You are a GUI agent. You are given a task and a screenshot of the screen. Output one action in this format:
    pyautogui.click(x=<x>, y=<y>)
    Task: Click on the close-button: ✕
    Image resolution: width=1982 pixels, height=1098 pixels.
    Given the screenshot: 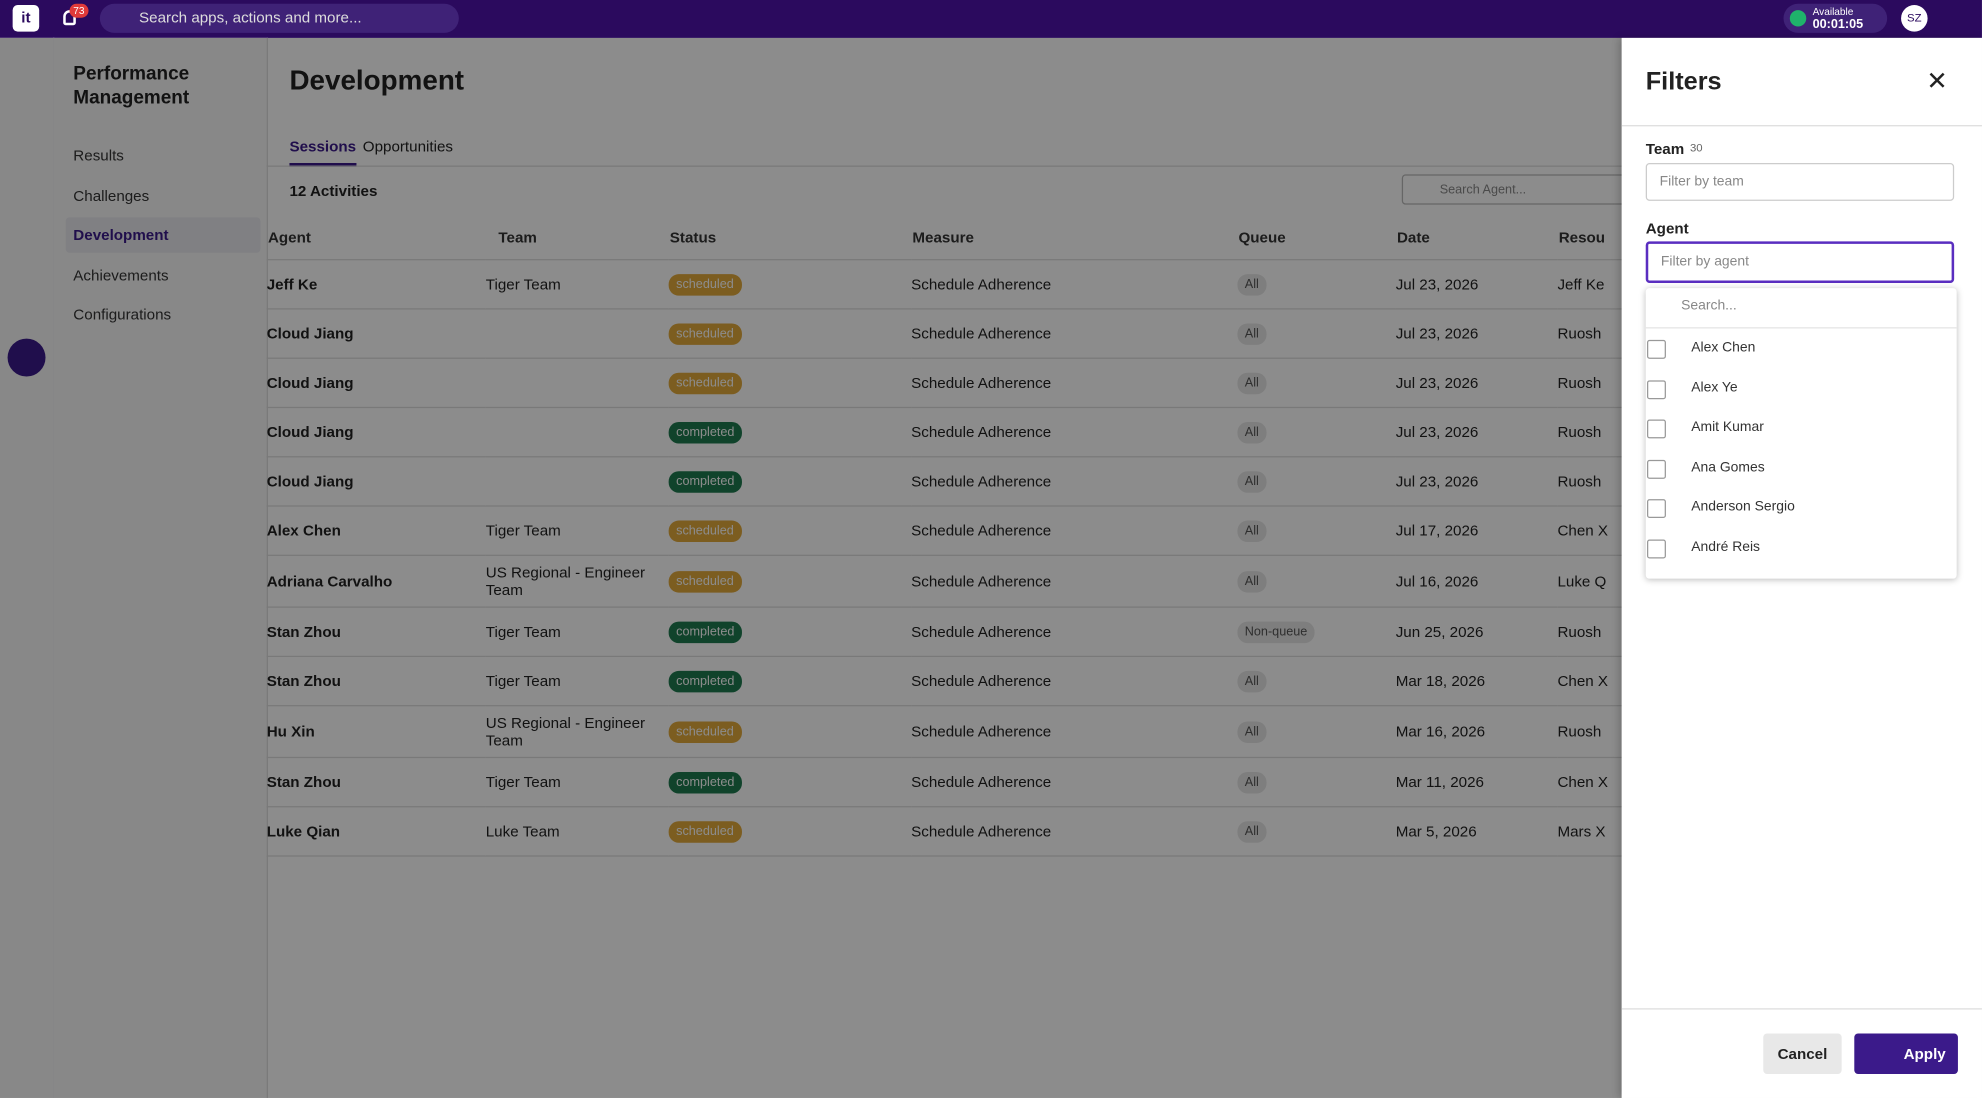 What is the action you would take?
    pyautogui.click(x=1937, y=82)
    